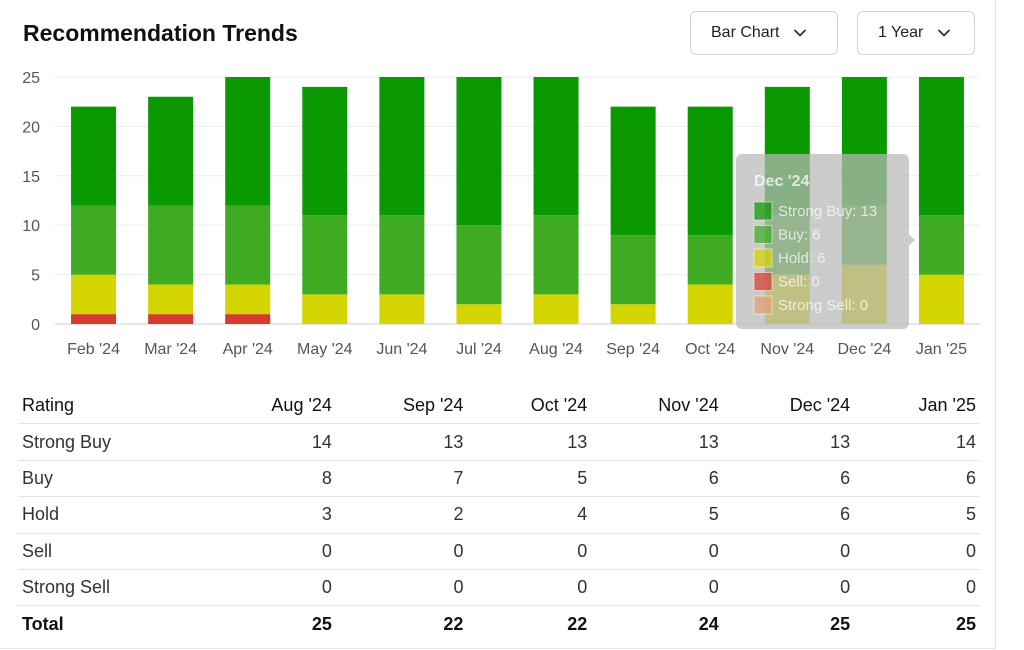 The width and height of the screenshot is (1024, 650). Describe the element at coordinates (31, 177) in the screenshot. I see `y-tick-label: 15` at that location.